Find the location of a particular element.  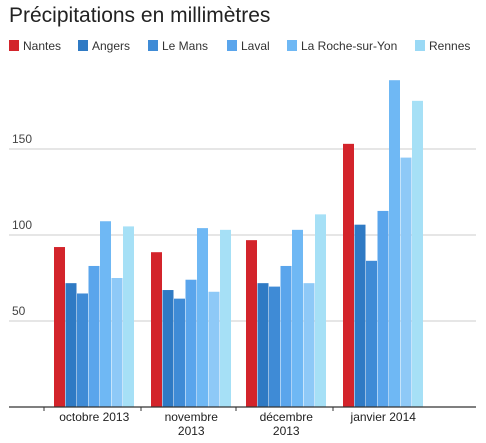

chart-title: Précipitations en millimètres is located at coordinates (140, 15).